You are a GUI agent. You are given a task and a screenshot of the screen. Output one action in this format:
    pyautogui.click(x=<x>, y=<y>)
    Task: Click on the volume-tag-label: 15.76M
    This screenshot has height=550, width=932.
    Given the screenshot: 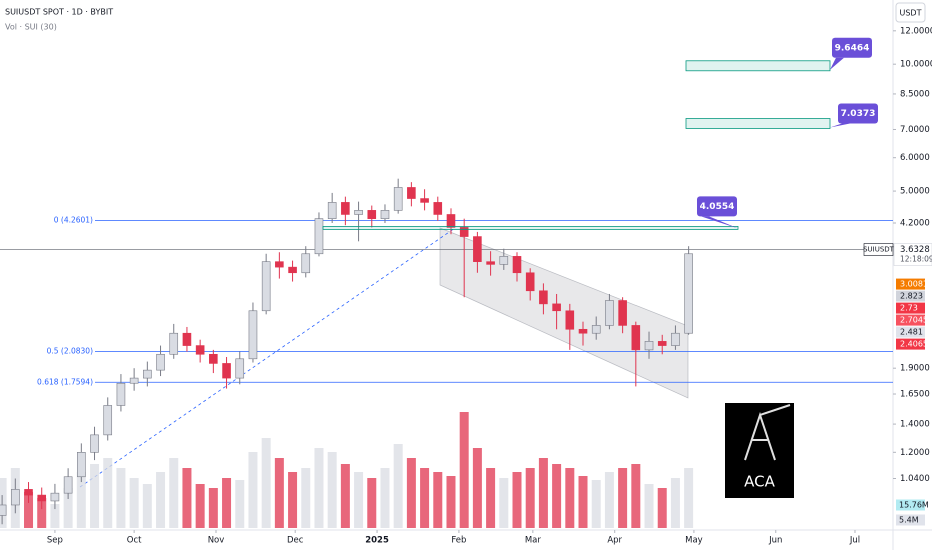 What is the action you would take?
    pyautogui.click(x=914, y=505)
    